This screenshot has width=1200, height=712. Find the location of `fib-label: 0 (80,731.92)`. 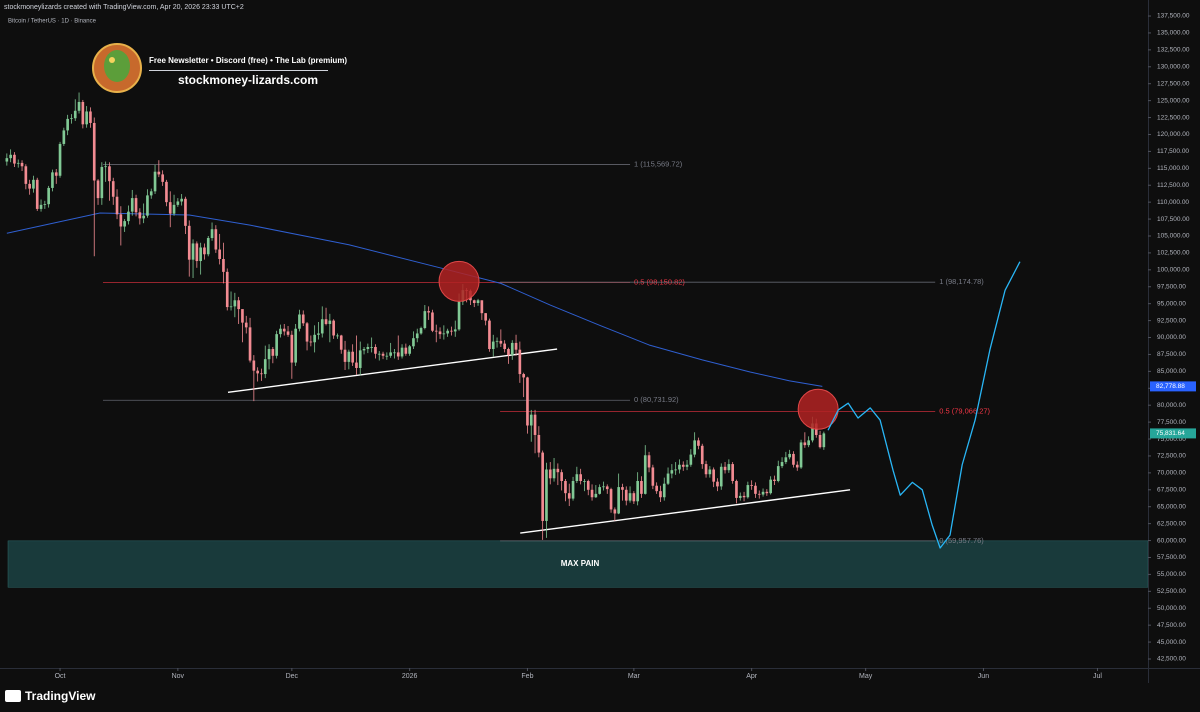

fib-label: 0 (80,731.92) is located at coordinates (656, 399).